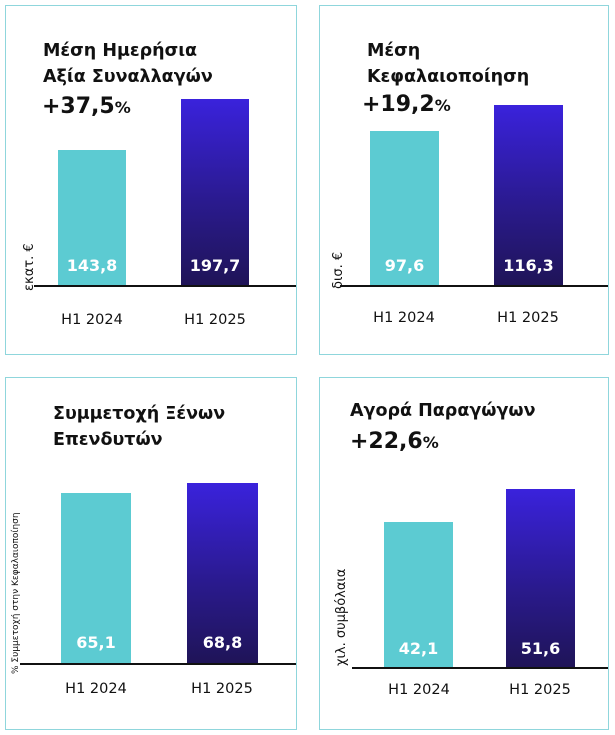 The height and width of the screenshot is (735, 615). Describe the element at coordinates (78, 106) in the screenshot. I see `change-number: +37,5` at that location.